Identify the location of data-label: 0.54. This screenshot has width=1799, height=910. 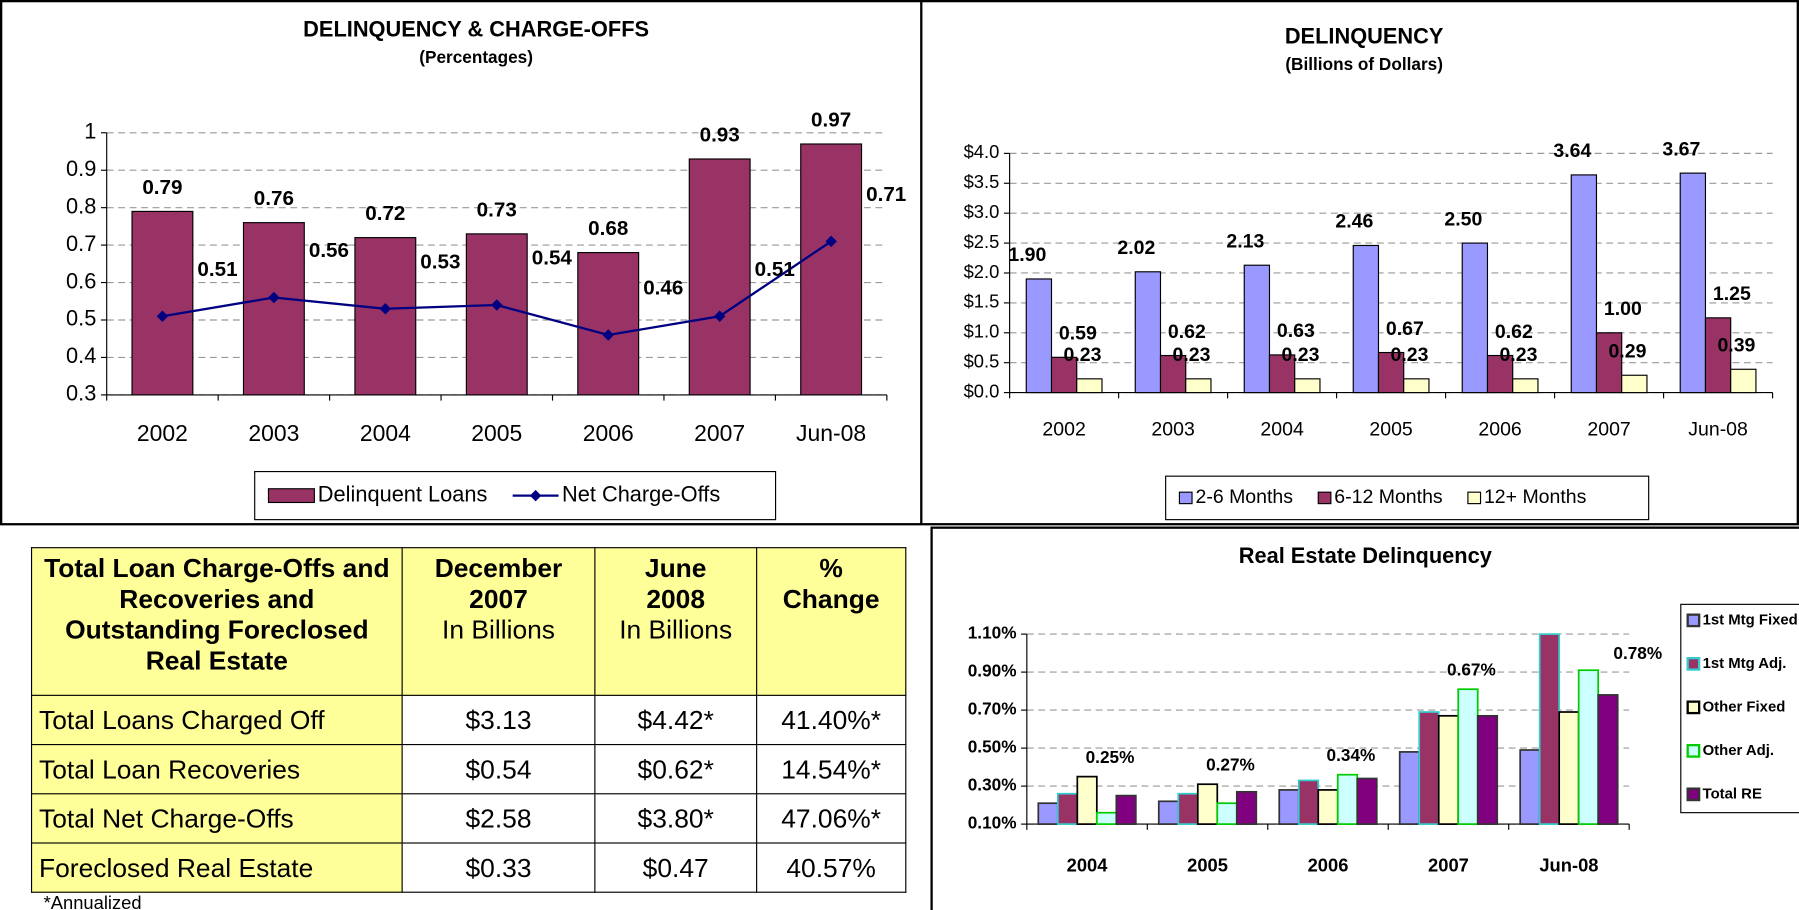
(552, 258).